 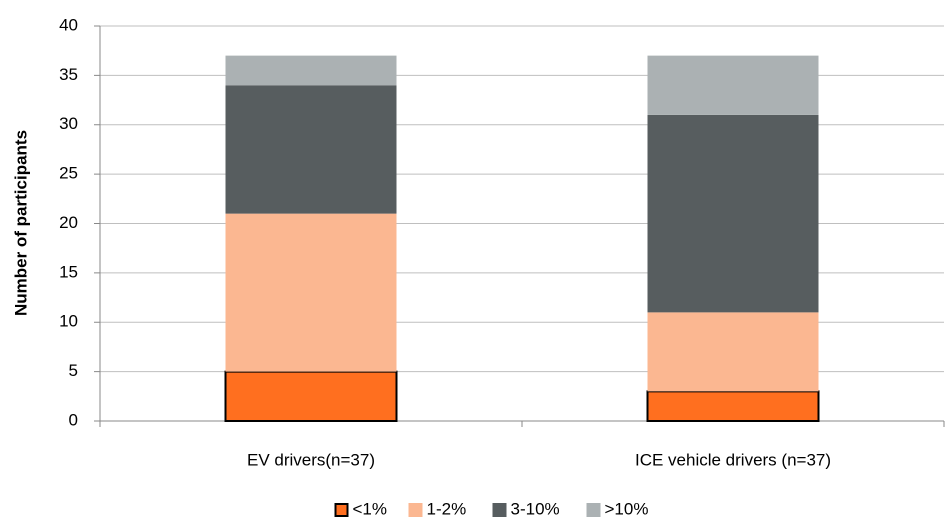 I want to click on y-tick-label: 30, so click(x=68, y=123).